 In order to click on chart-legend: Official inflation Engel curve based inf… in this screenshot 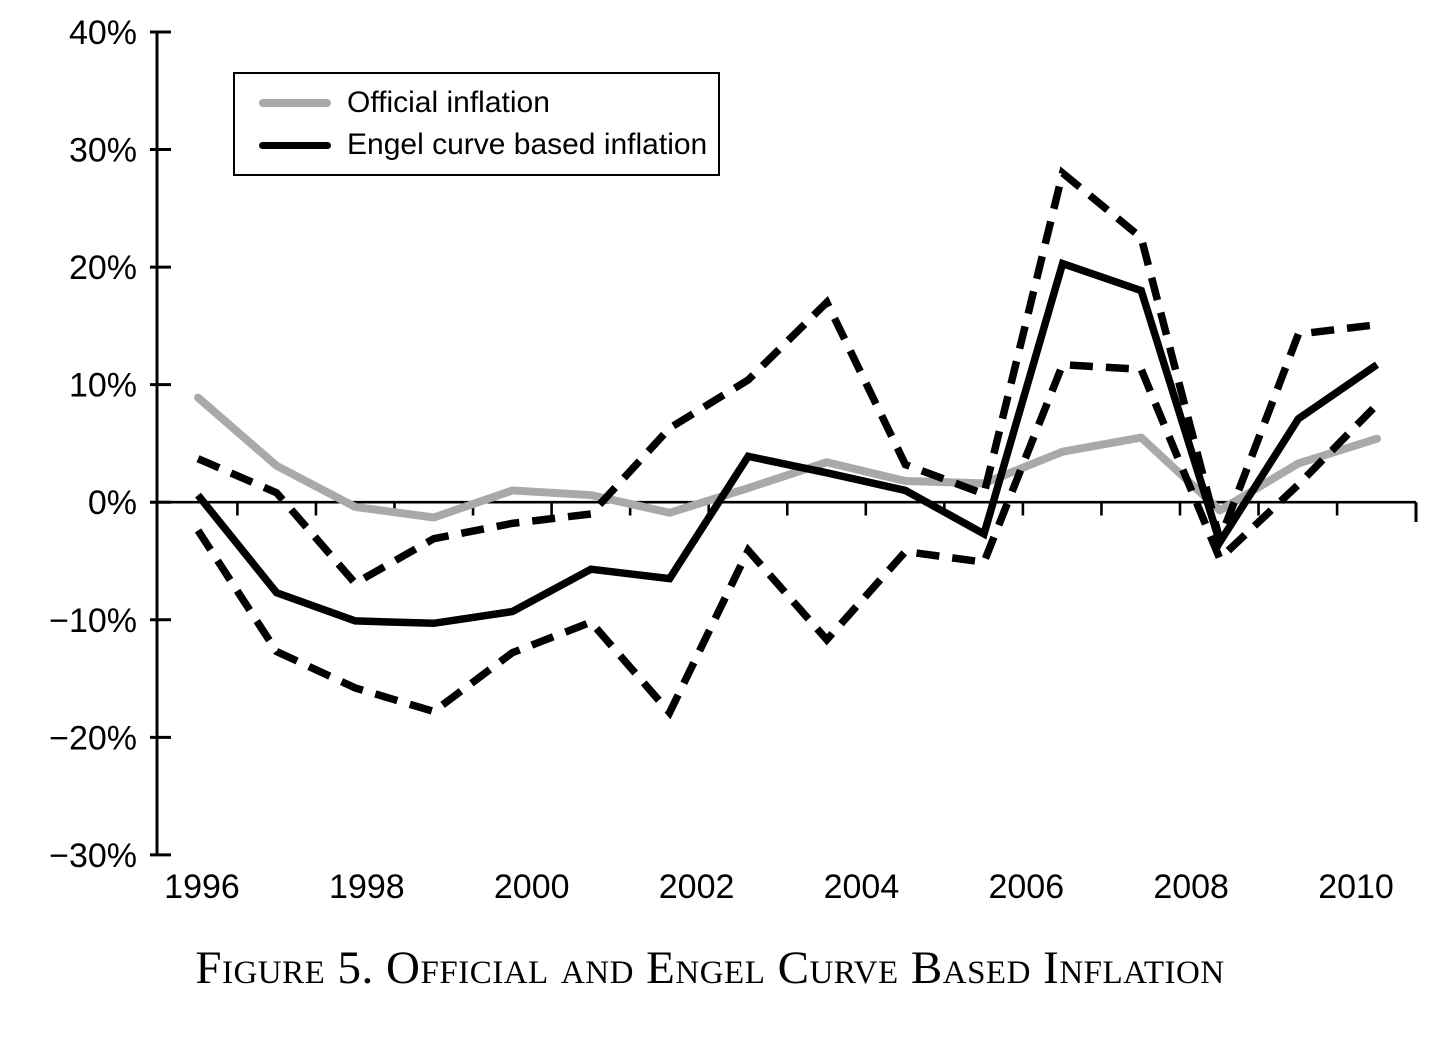, I will do `click(476, 124)`.